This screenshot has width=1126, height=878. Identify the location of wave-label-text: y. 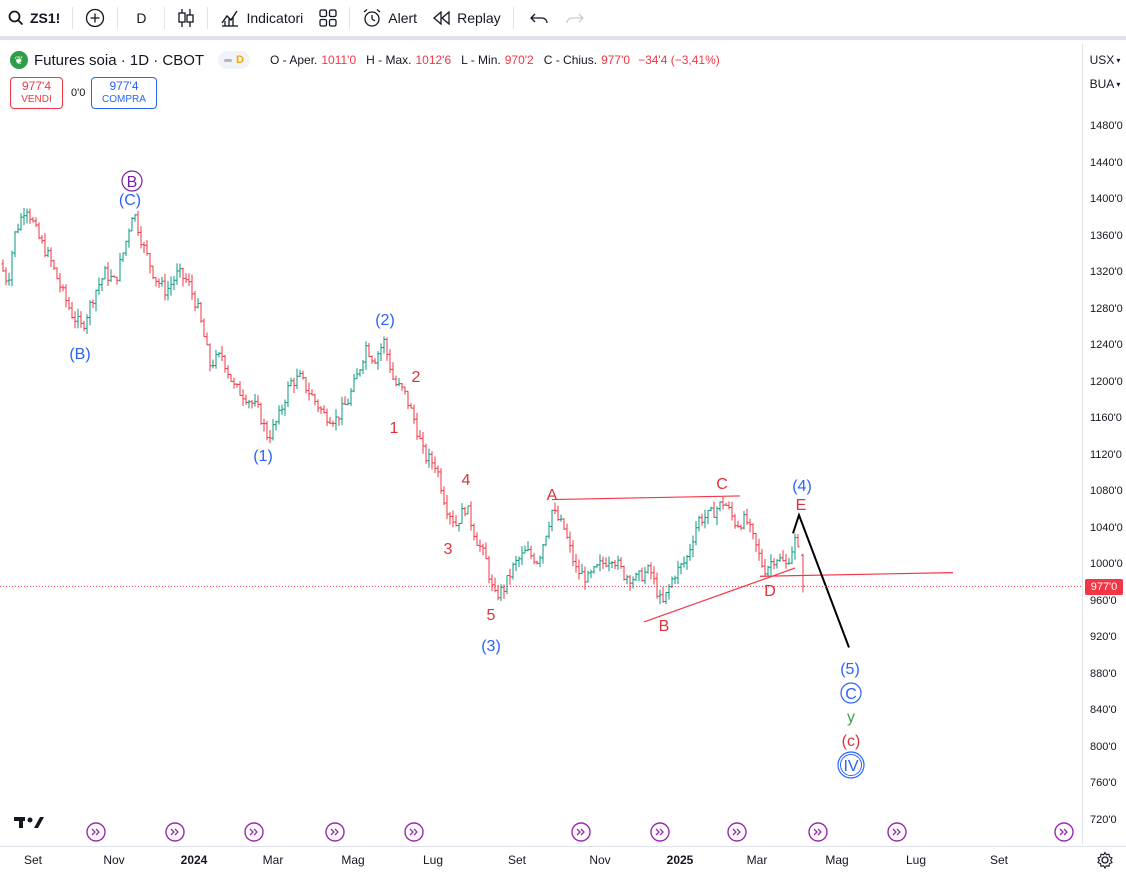
(851, 717).